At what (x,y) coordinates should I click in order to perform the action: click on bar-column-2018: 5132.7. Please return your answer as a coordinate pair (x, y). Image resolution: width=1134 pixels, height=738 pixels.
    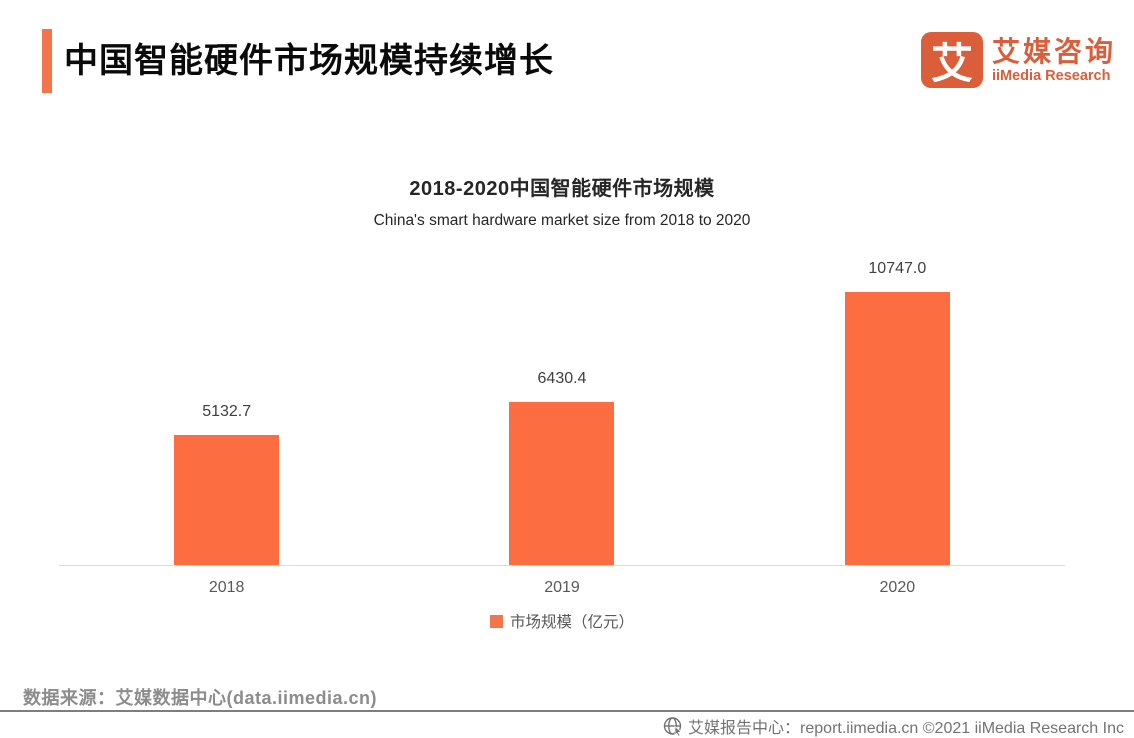
    Looking at the image, I should click on (226, 483).